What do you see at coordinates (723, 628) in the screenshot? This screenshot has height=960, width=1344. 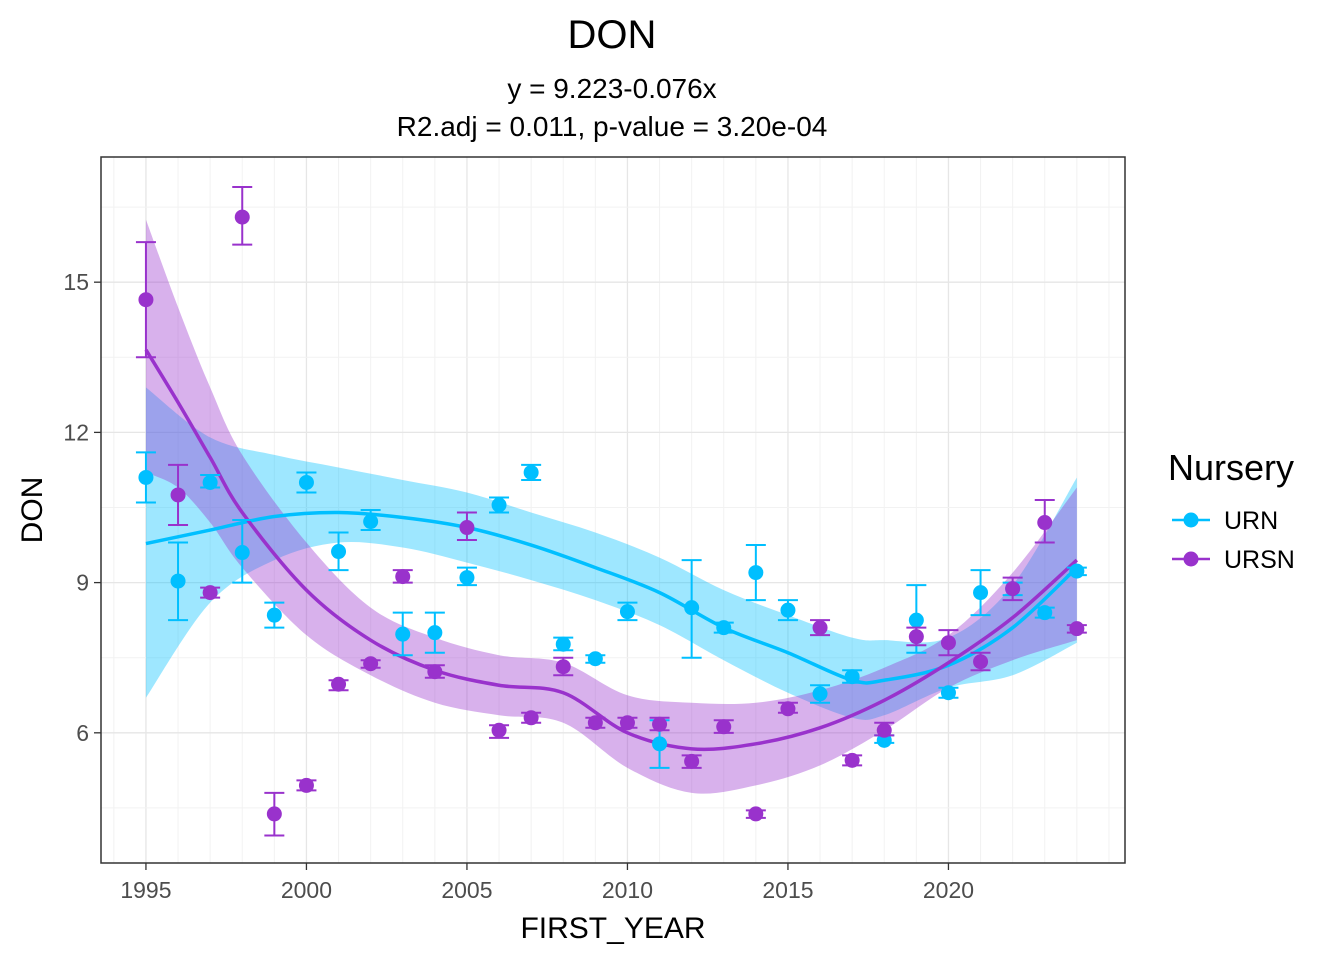 I see `data-point-urn-2013` at bounding box center [723, 628].